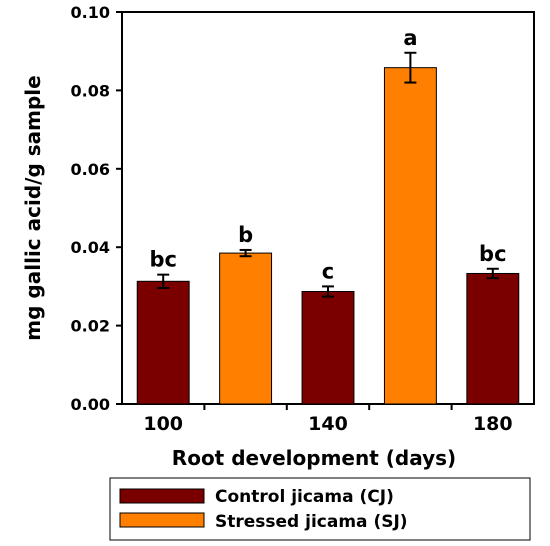 Image resolution: width=550 pixels, height=546 pixels. What do you see at coordinates (90, 404) in the screenshot?
I see `y-tick-label: 0.00` at bounding box center [90, 404].